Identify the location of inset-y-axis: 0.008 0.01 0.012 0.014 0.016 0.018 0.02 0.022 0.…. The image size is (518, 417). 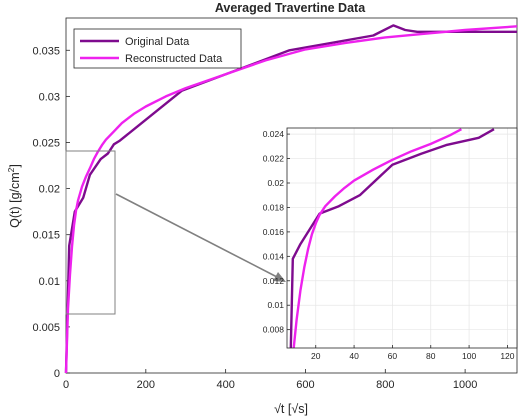
(276, 232).